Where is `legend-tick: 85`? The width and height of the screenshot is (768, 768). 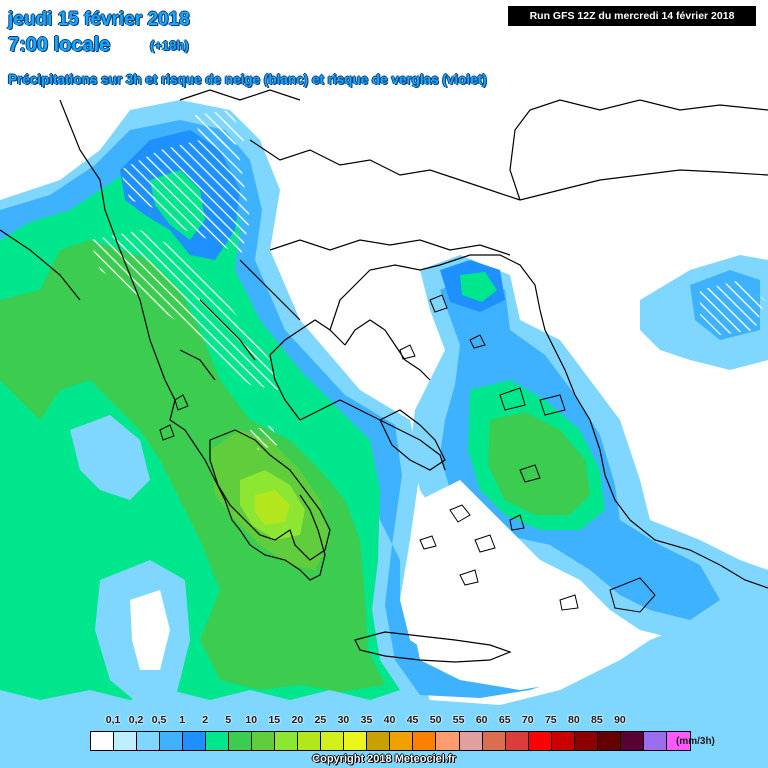 legend-tick: 85 is located at coordinates (597, 720).